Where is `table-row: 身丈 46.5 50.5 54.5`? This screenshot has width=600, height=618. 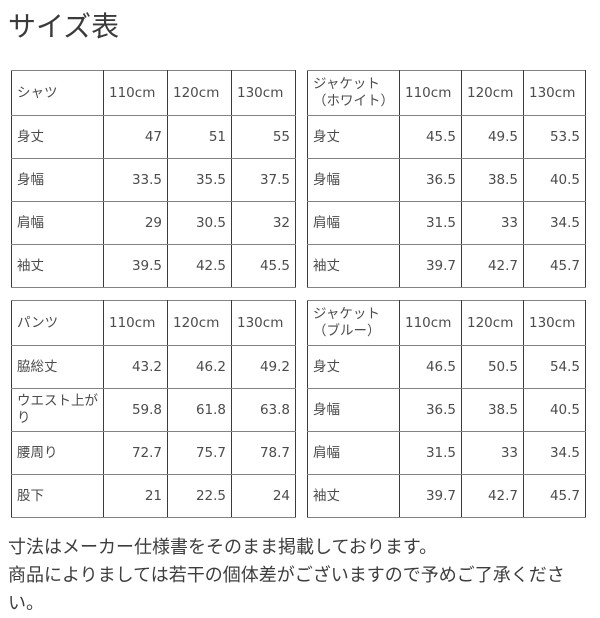
table-row: 身丈 46.5 50.5 54.5 is located at coordinates (446, 367).